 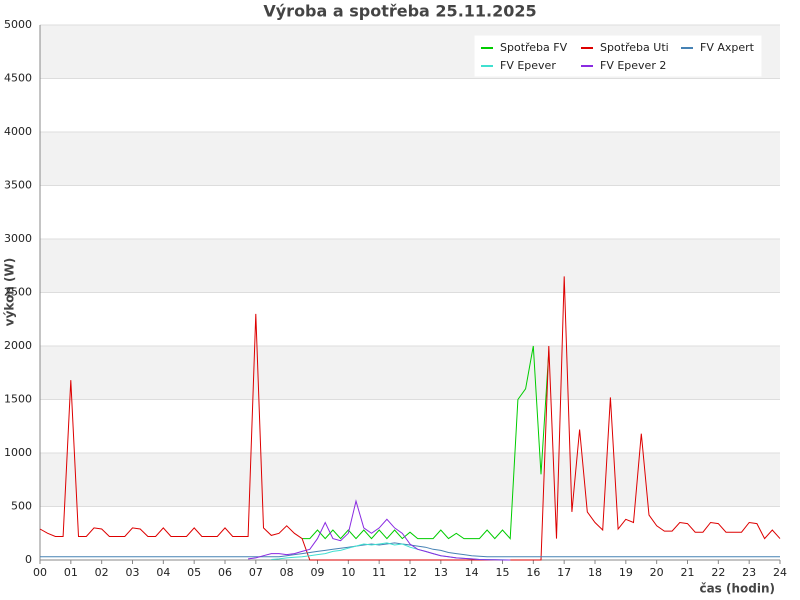 I want to click on y-tick-label: 1000, so click(x=18, y=452).